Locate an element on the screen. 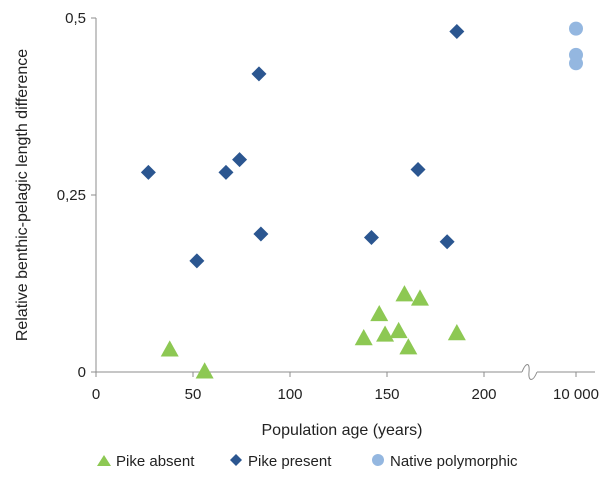 The image size is (613, 481). x-tick-label: 150 is located at coordinates (386, 394).